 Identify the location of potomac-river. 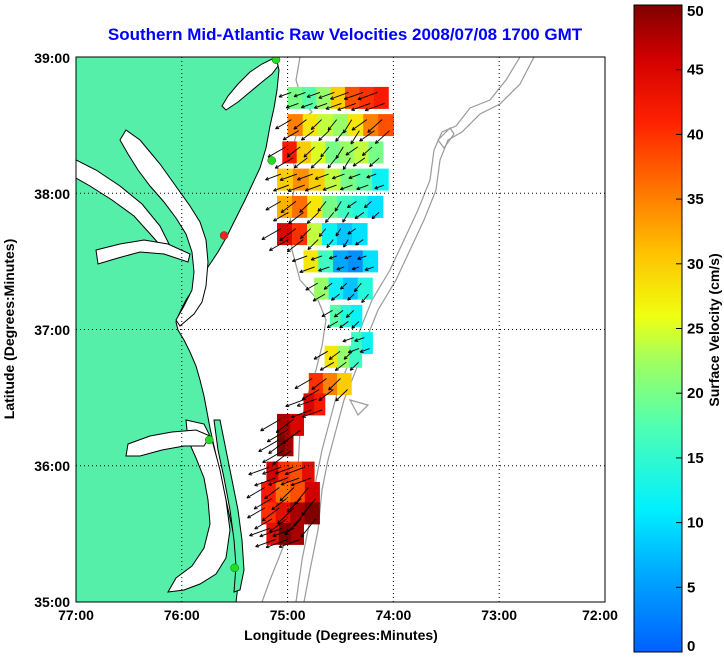
(143, 252).